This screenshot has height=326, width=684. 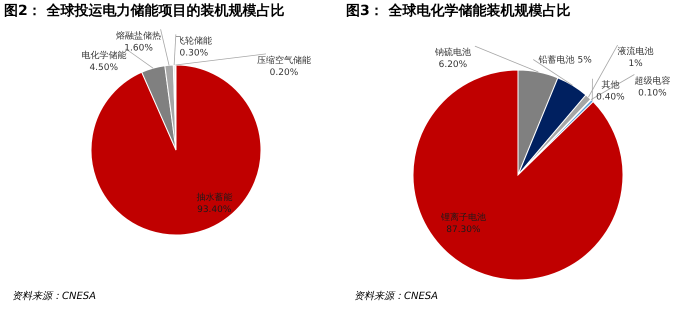 I want to click on slice-label: 压缩空气储能, so click(x=283, y=60).